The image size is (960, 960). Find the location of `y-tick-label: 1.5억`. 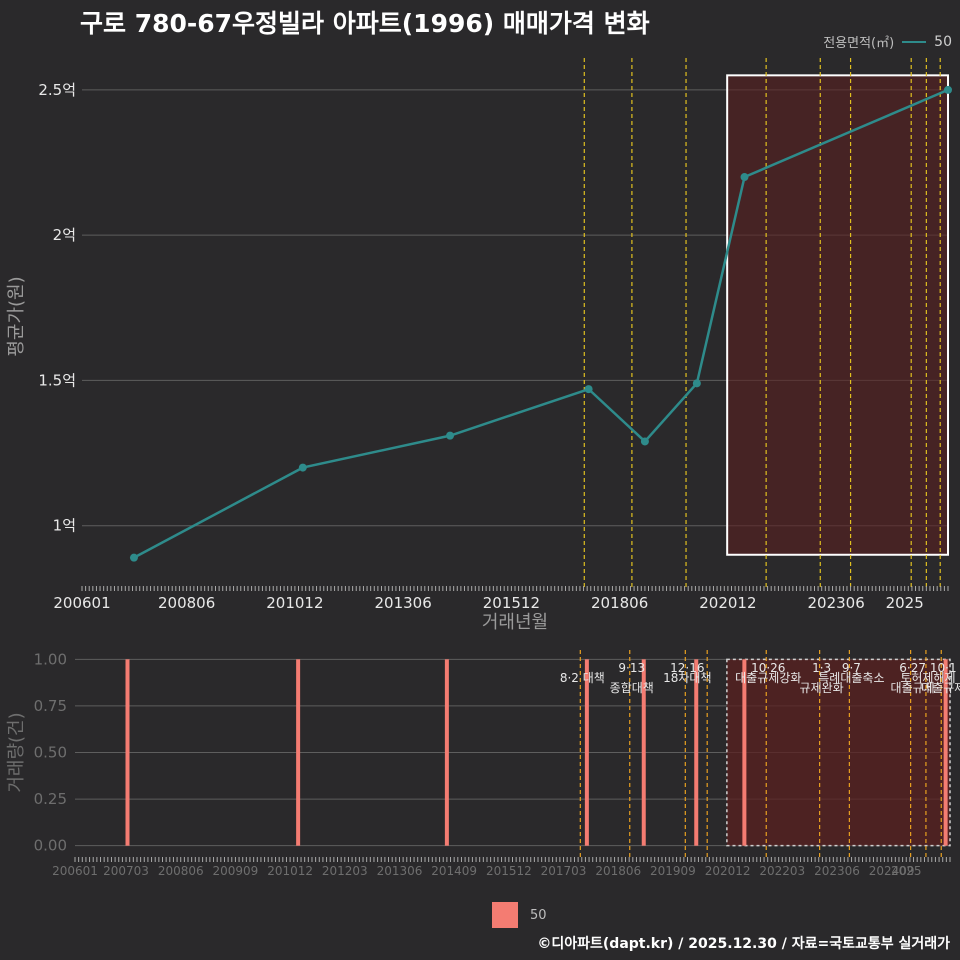

y-tick-label: 1.5억 is located at coordinates (57, 380).